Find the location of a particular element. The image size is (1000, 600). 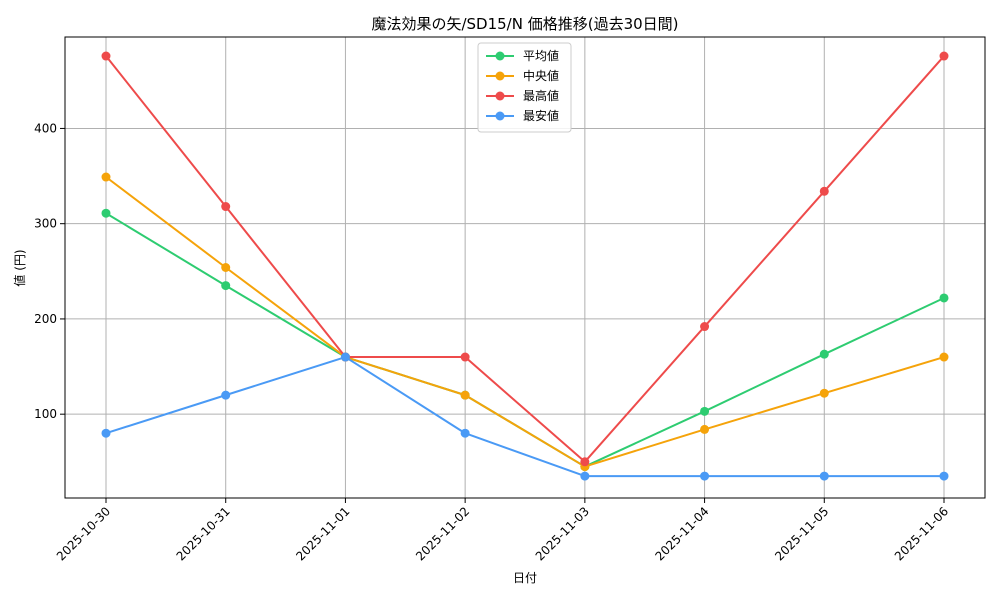

legend-label: 中央値 is located at coordinates (541, 75).